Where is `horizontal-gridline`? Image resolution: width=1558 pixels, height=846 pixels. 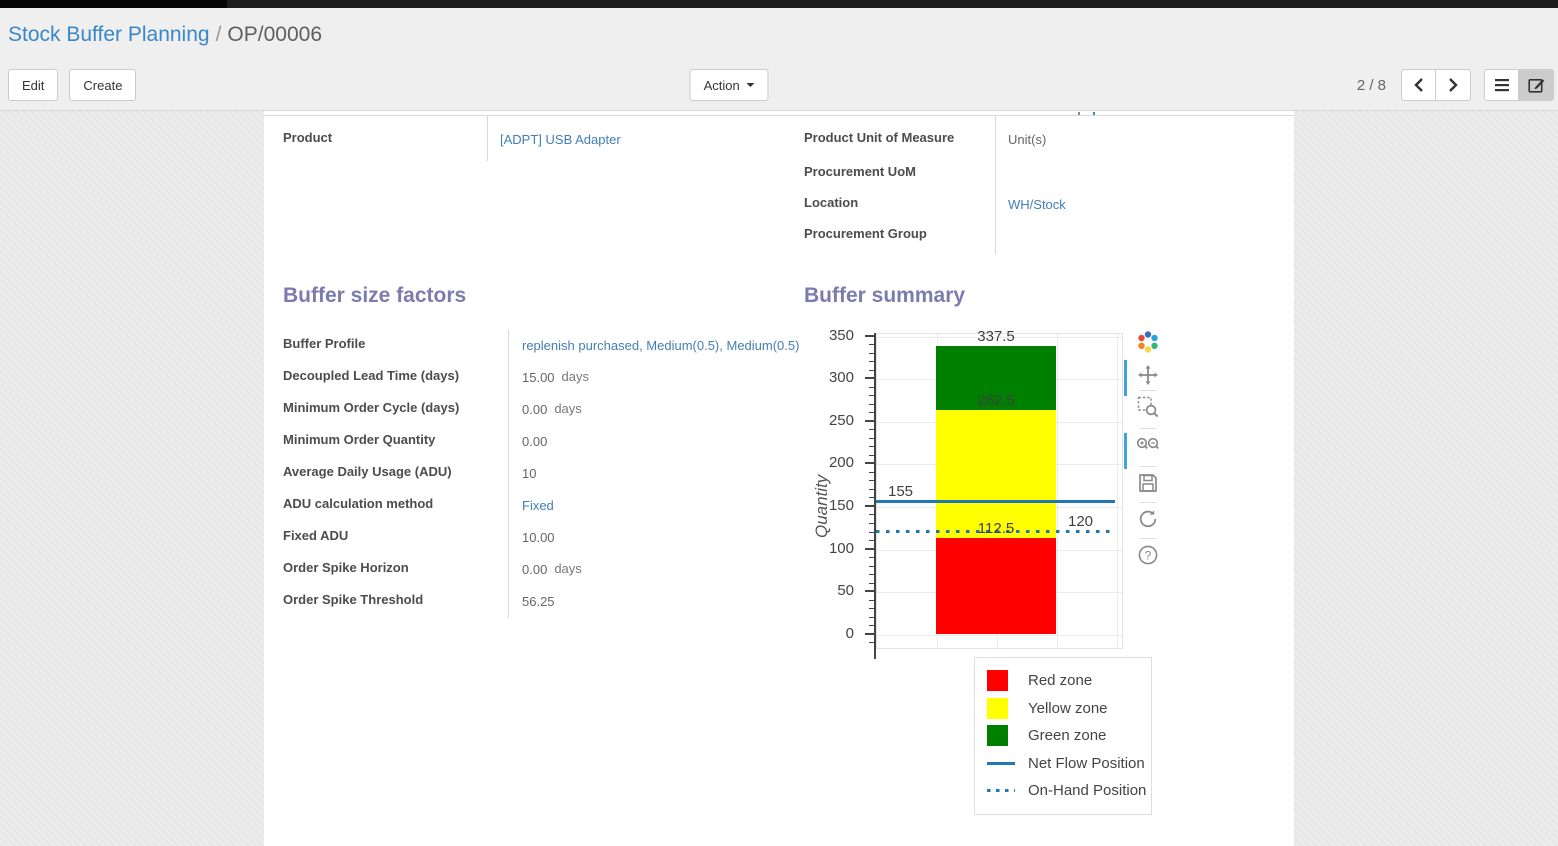 horizontal-gridline is located at coordinates (999, 635).